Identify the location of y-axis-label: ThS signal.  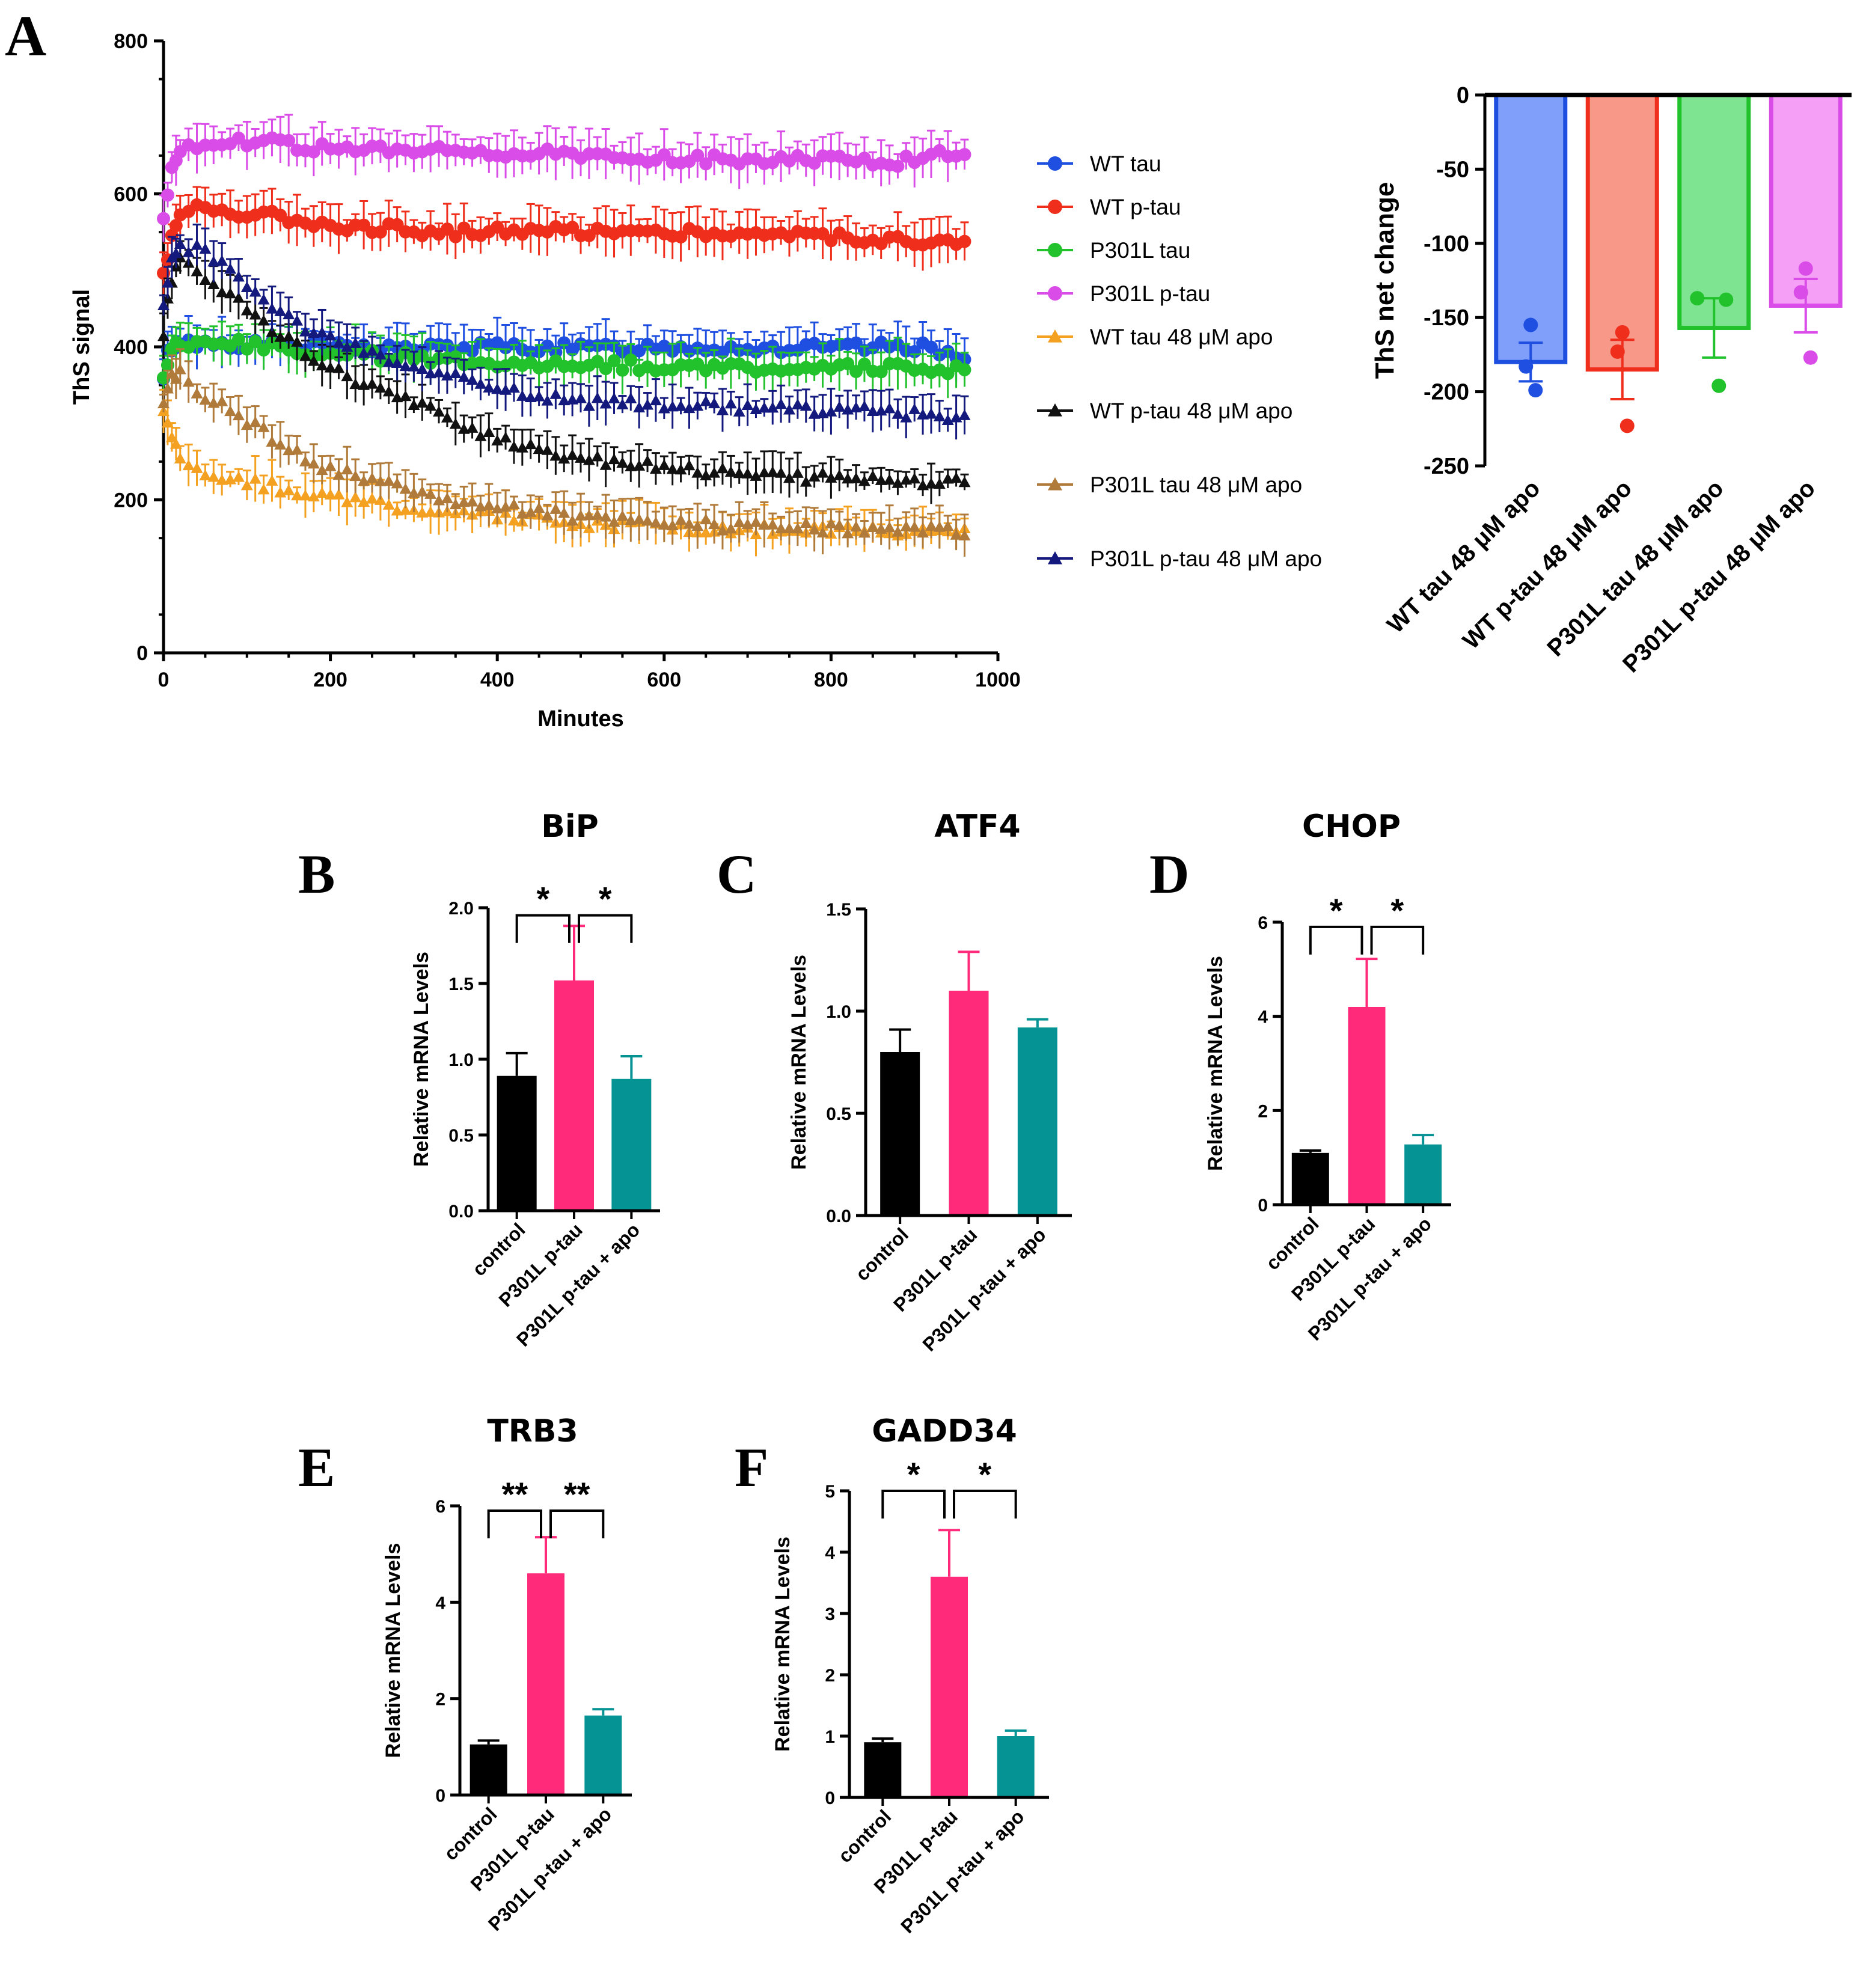
(81, 347).